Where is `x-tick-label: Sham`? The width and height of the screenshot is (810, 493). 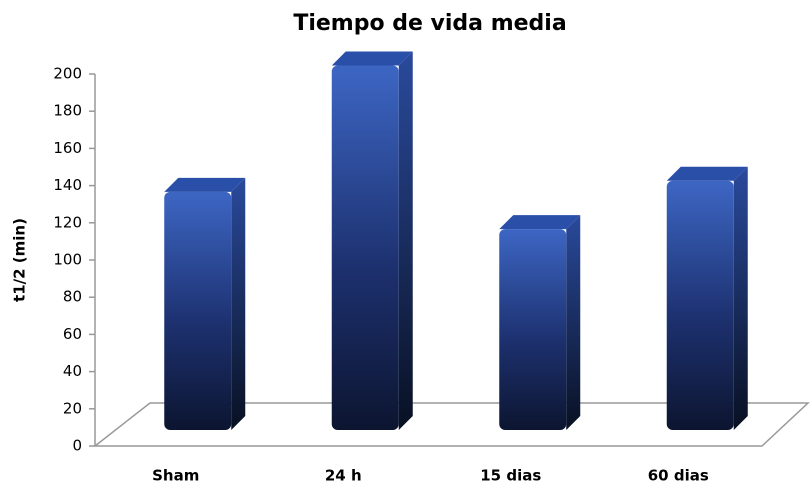 x-tick-label: Sham is located at coordinates (175, 476).